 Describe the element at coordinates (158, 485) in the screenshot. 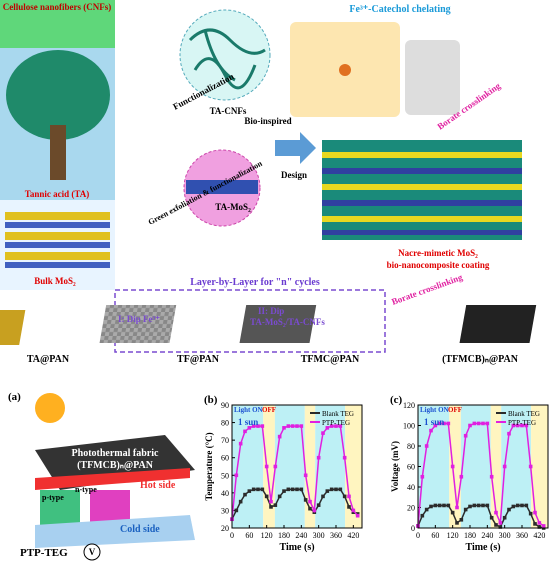

I see `hot-side: Hot side` at that location.